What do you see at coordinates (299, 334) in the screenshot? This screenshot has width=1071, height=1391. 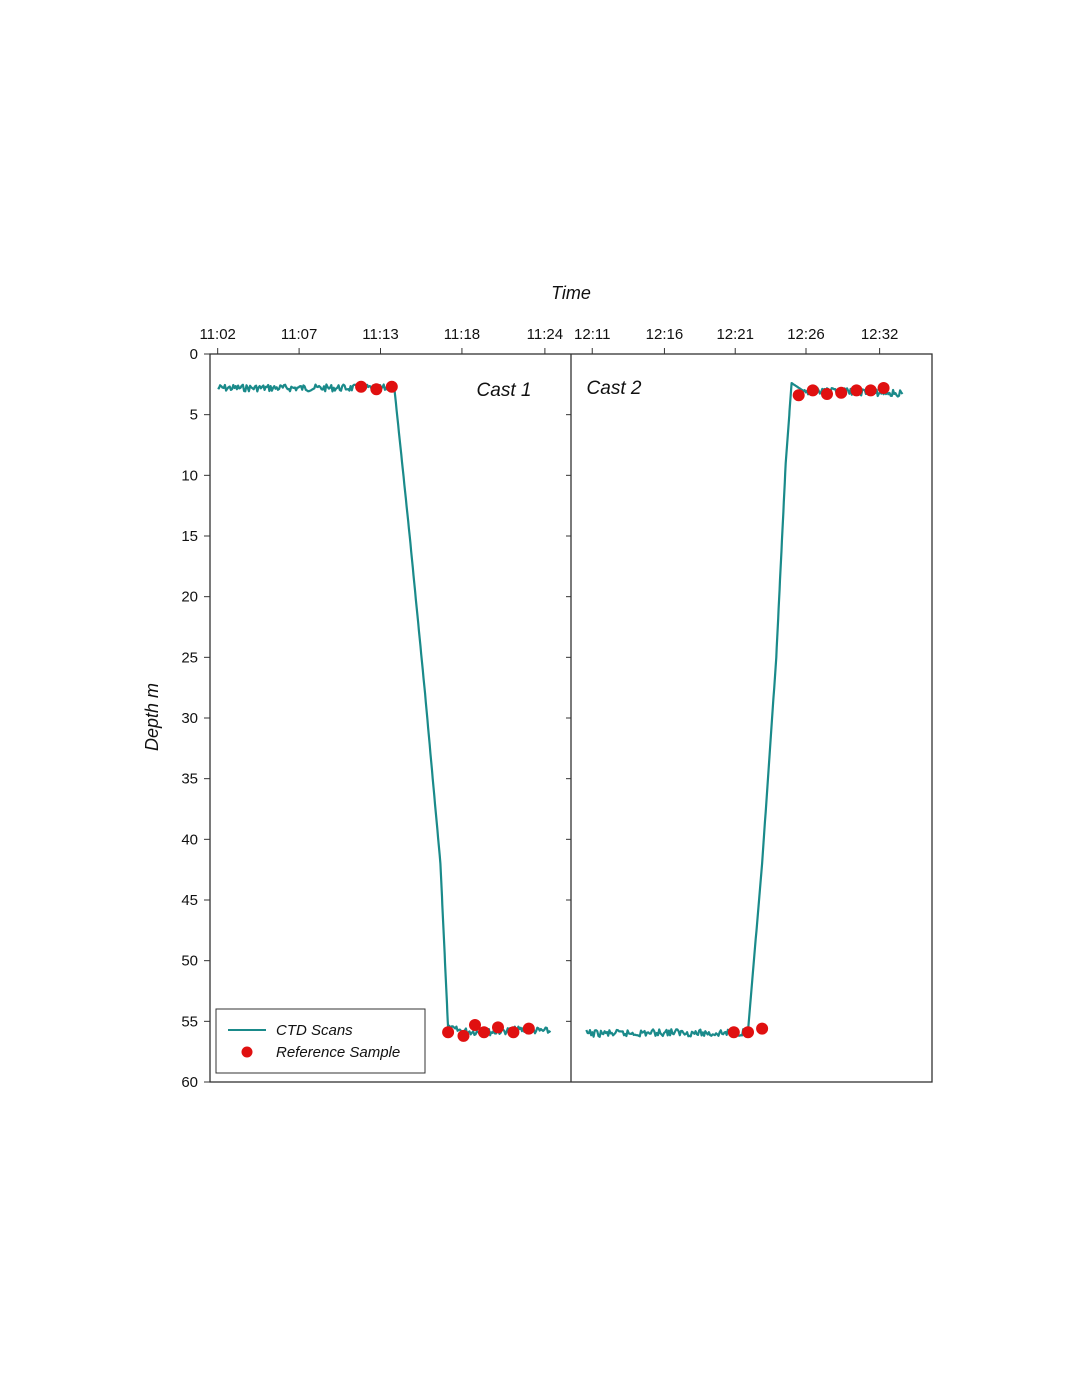 I see `x-tick-label: 11:07` at bounding box center [299, 334].